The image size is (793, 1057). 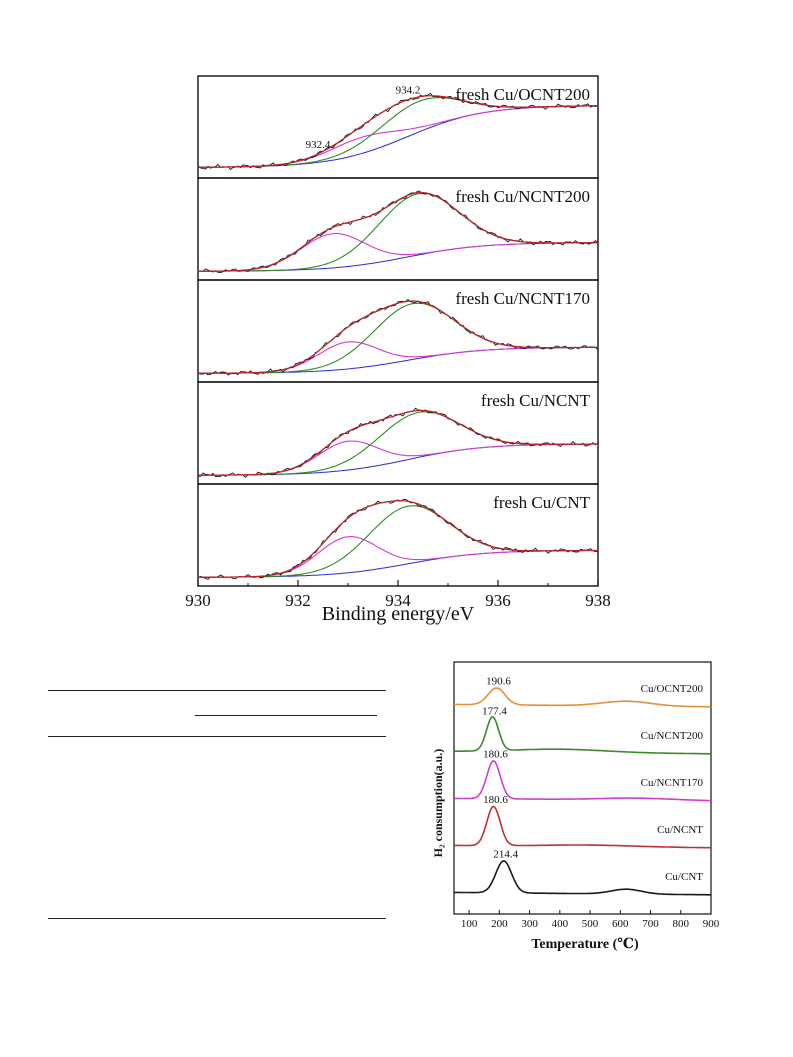 What do you see at coordinates (585, 944) in the screenshot?
I see `tpr-x-axis-label: Temperature (℃)` at bounding box center [585, 944].